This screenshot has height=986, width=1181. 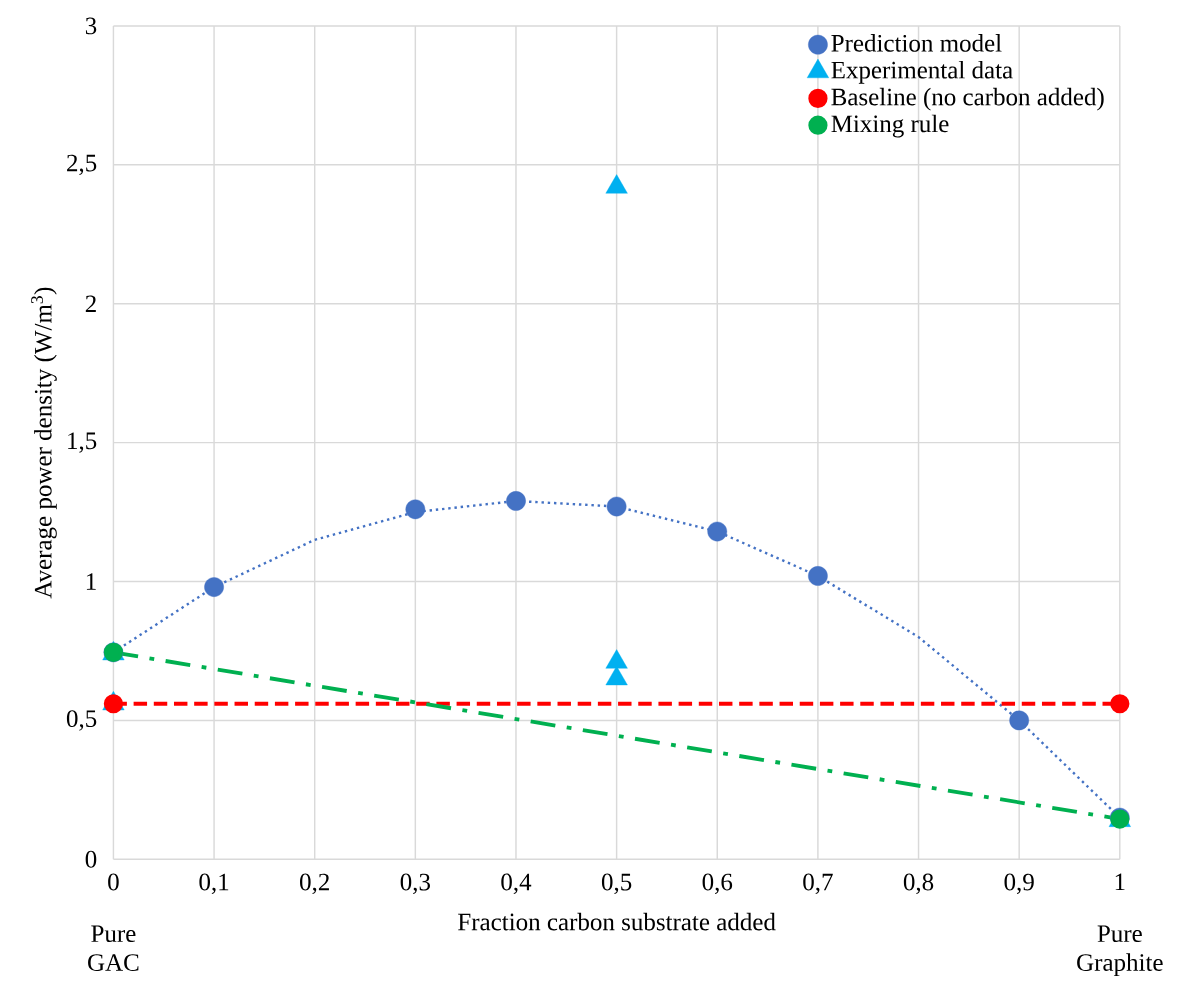 I want to click on x-tick-label: 0,7, so click(x=818, y=883).